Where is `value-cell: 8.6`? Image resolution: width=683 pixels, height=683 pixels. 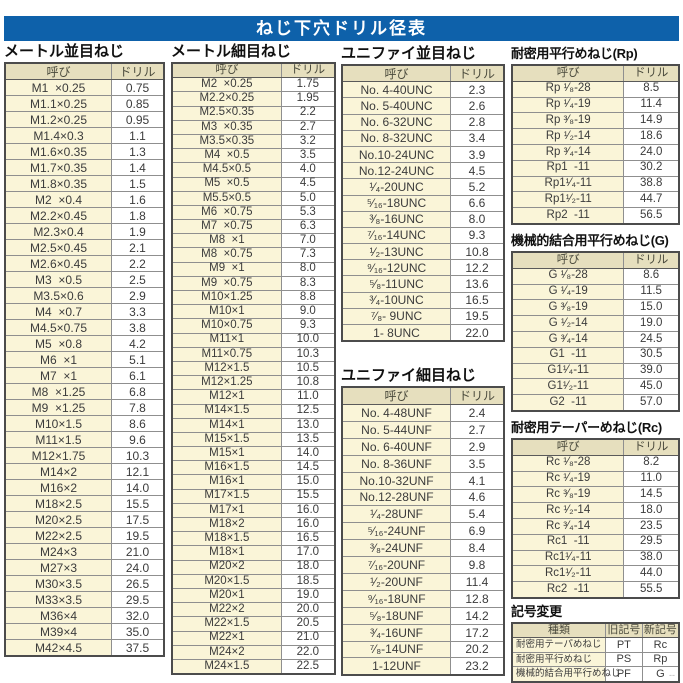 value-cell: 8.6 is located at coordinates (651, 276).